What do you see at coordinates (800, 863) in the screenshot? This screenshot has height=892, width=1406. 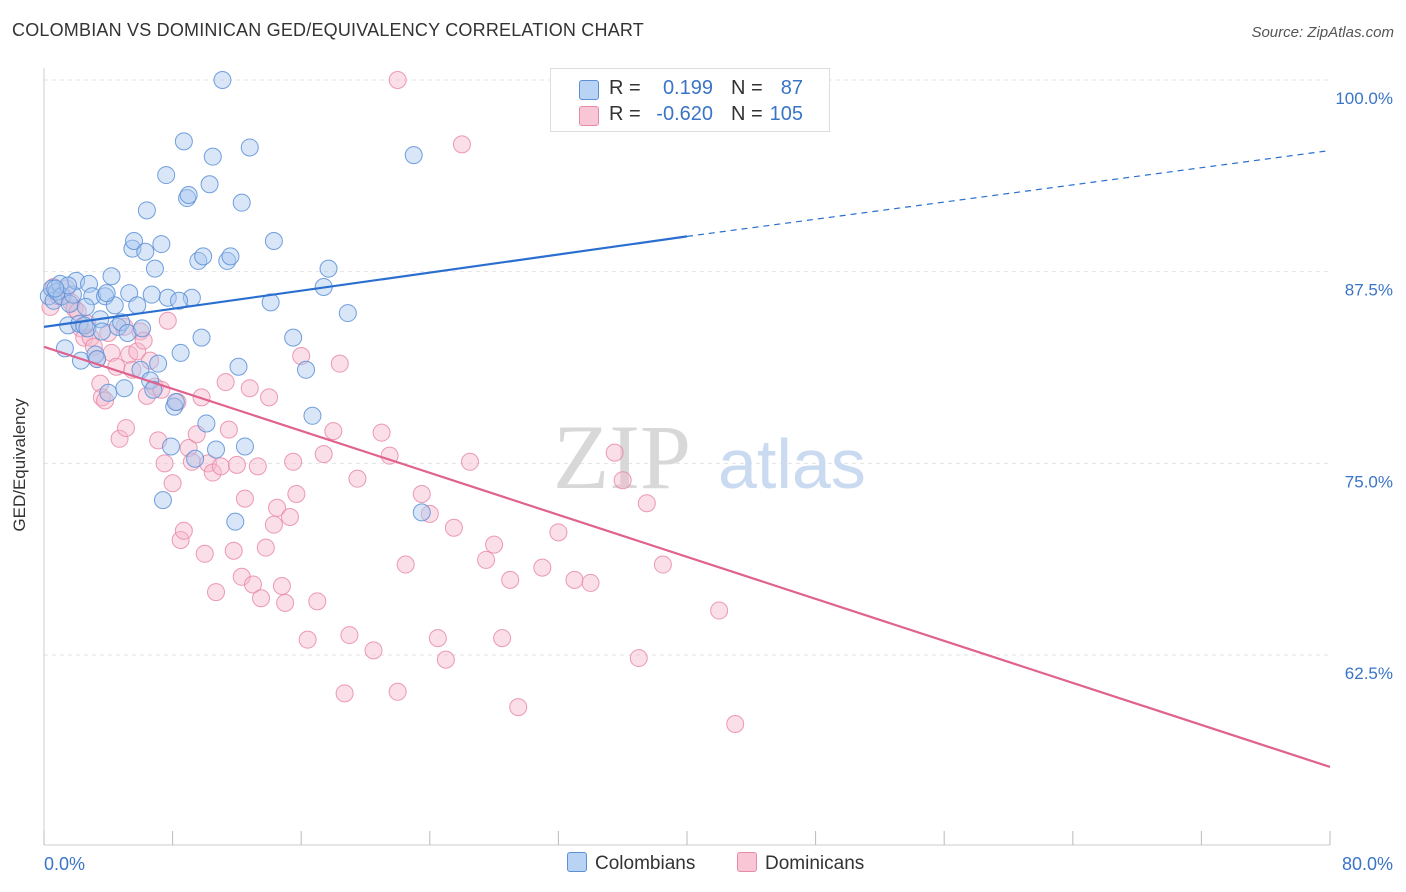 I see `bottom-legend-dominicans: Dominicans` at bounding box center [800, 863].